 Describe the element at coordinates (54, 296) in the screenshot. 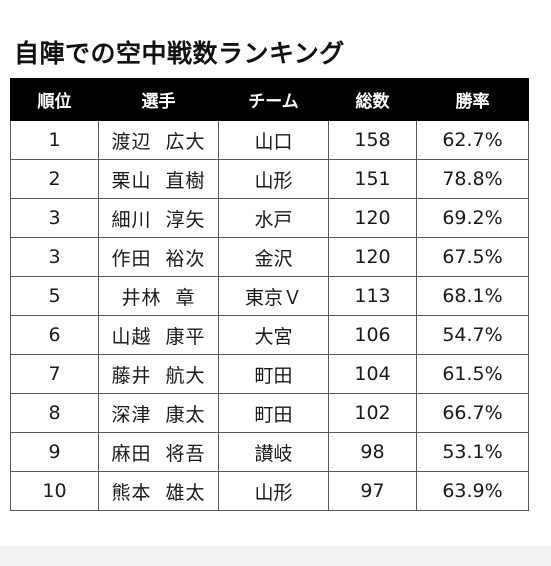

I see `rank-cell: 5` at that location.